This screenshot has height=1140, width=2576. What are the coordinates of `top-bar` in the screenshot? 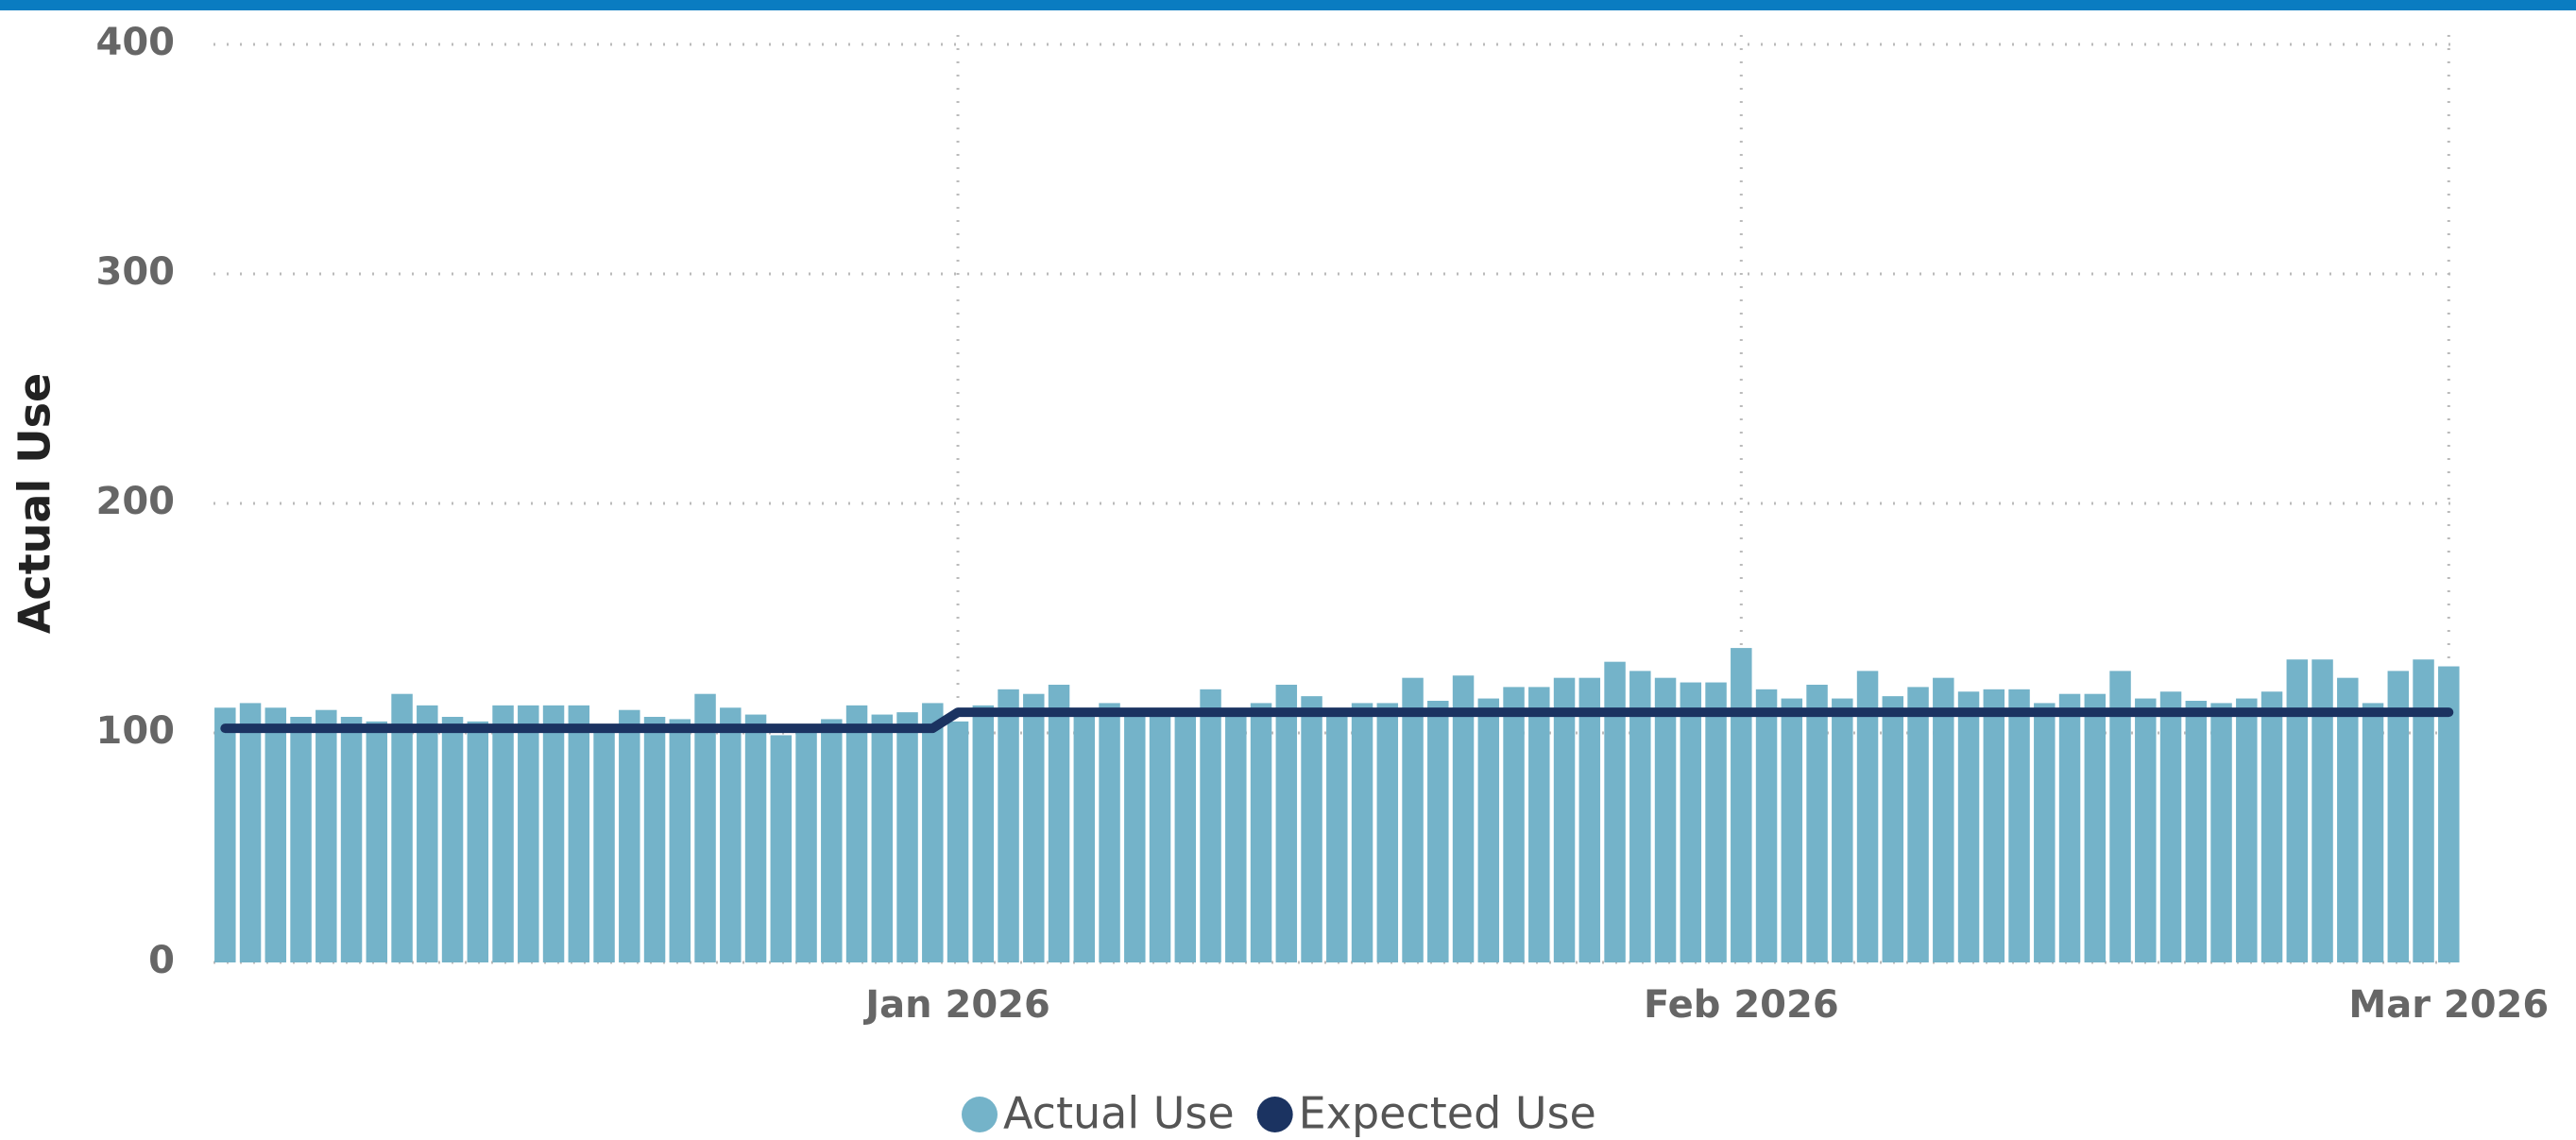 It's located at (1288, 5).